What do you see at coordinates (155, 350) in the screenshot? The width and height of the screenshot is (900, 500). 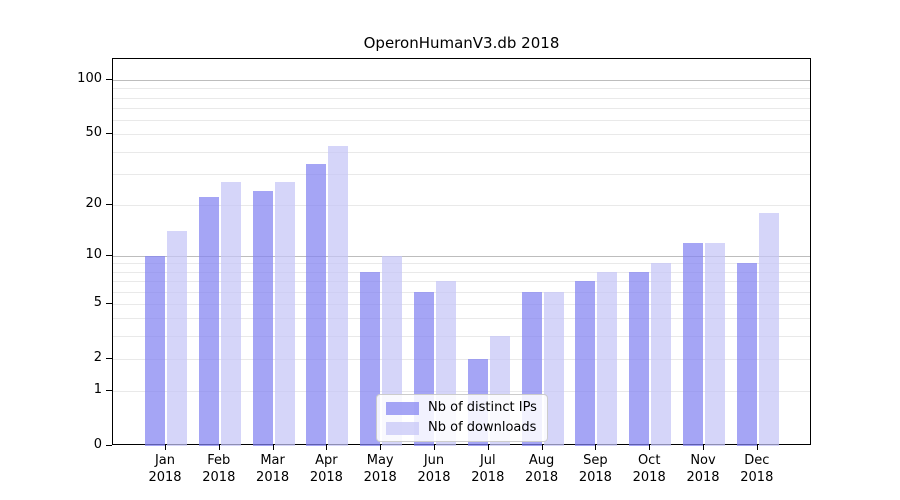 I see `bar-jan-distinct-ips` at bounding box center [155, 350].